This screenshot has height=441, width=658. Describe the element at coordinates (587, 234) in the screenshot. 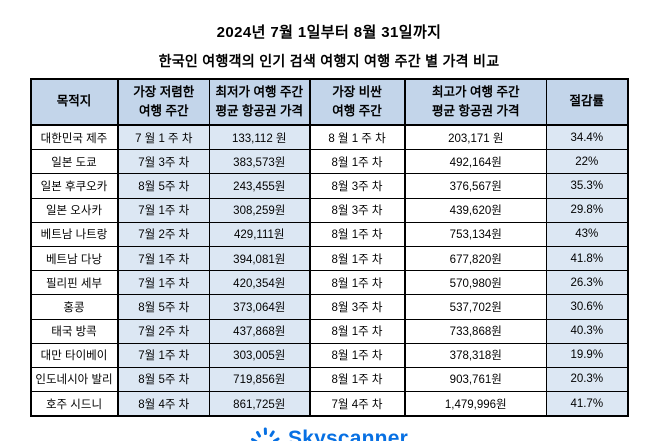

I see `savings-cell: 43%` at that location.